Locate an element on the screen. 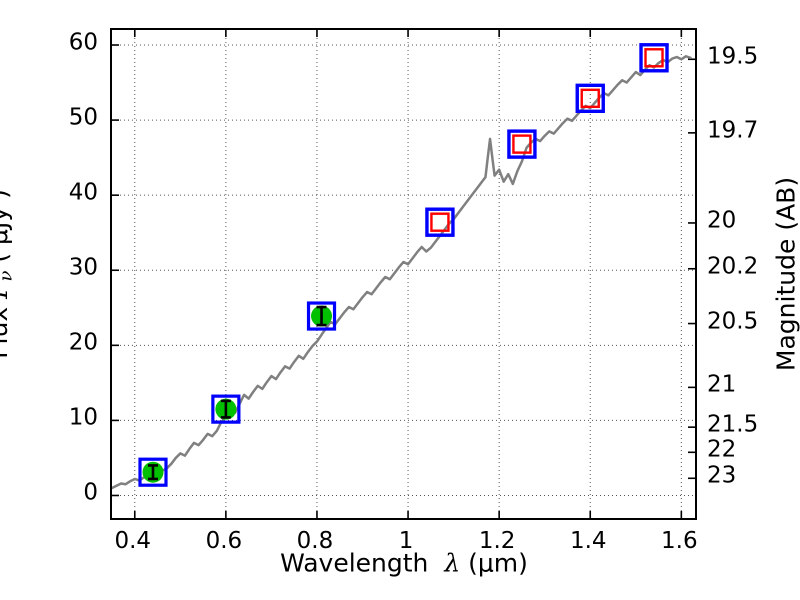 The width and height of the screenshot is (800, 600). xlabel-word: Wavelength is located at coordinates (354, 563).